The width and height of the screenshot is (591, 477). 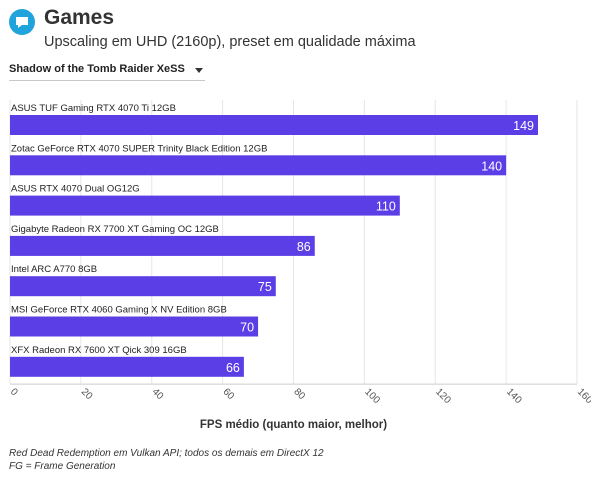 What do you see at coordinates (14, 392) in the screenshot?
I see `x-tick-label: 0` at bounding box center [14, 392].